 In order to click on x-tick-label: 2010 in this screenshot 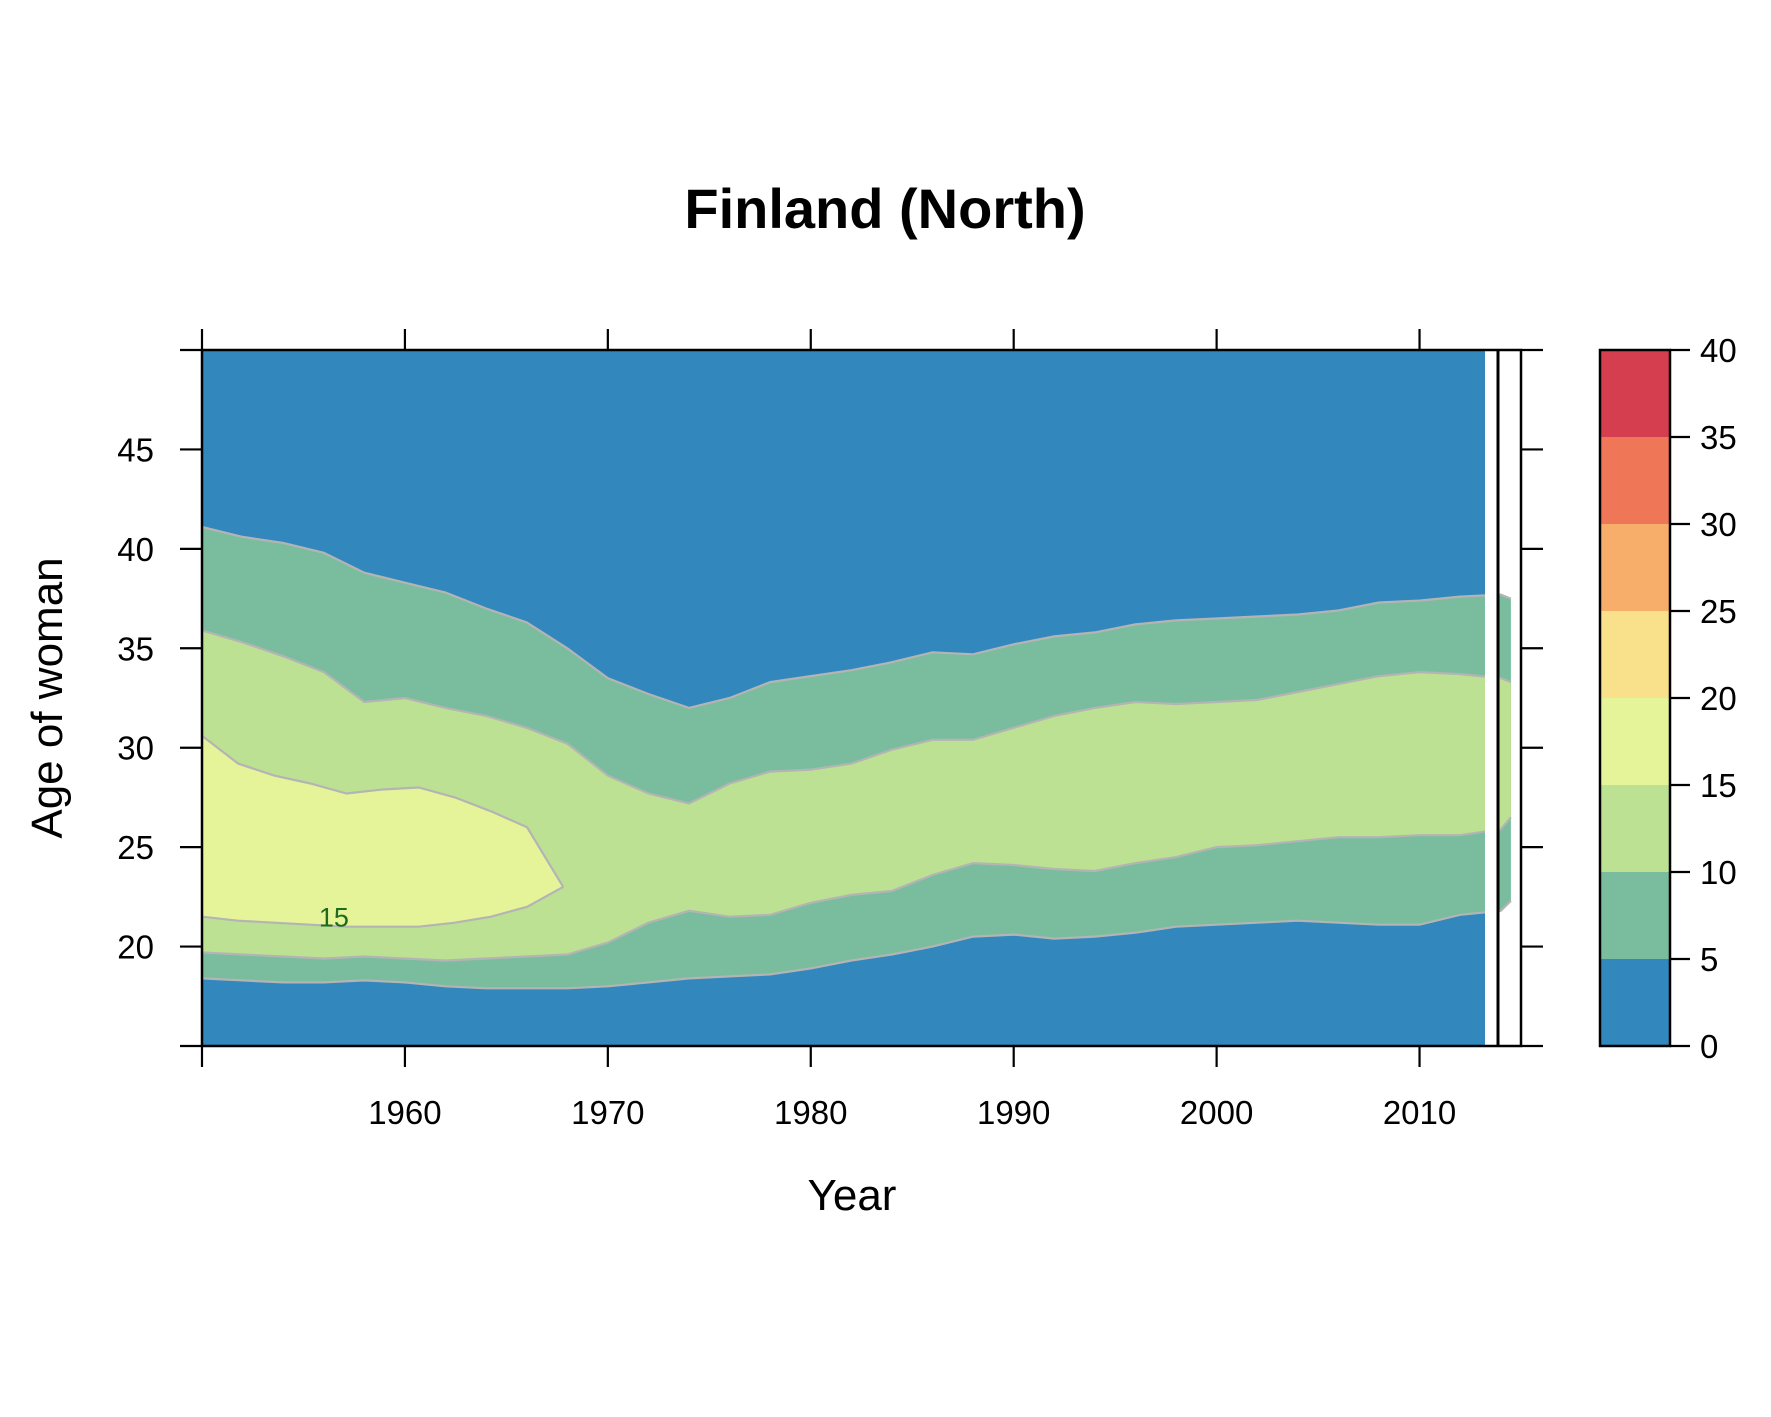, I will do `click(1419, 1112)`.